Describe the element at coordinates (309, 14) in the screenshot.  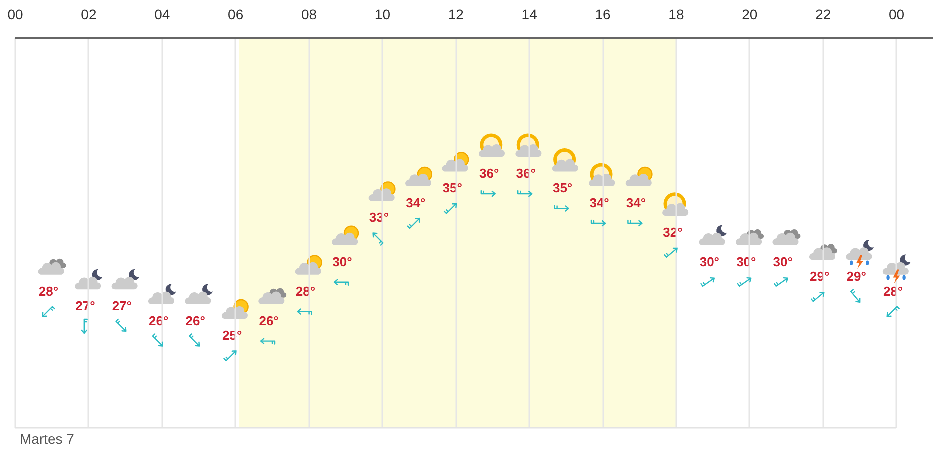
I see `x-tick-label: 08` at that location.